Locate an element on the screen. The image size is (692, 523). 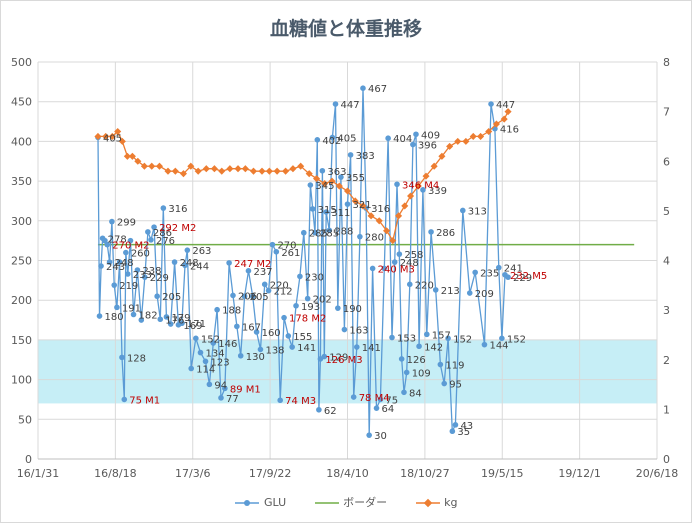
glu-data-label: 280 is located at coordinates (374, 238).